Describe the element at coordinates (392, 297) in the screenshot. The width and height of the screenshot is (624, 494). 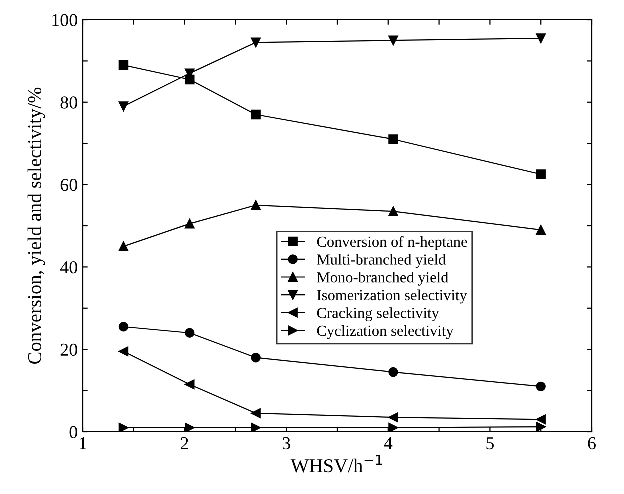
I see `legend-label: Isomerization selectivity` at that location.